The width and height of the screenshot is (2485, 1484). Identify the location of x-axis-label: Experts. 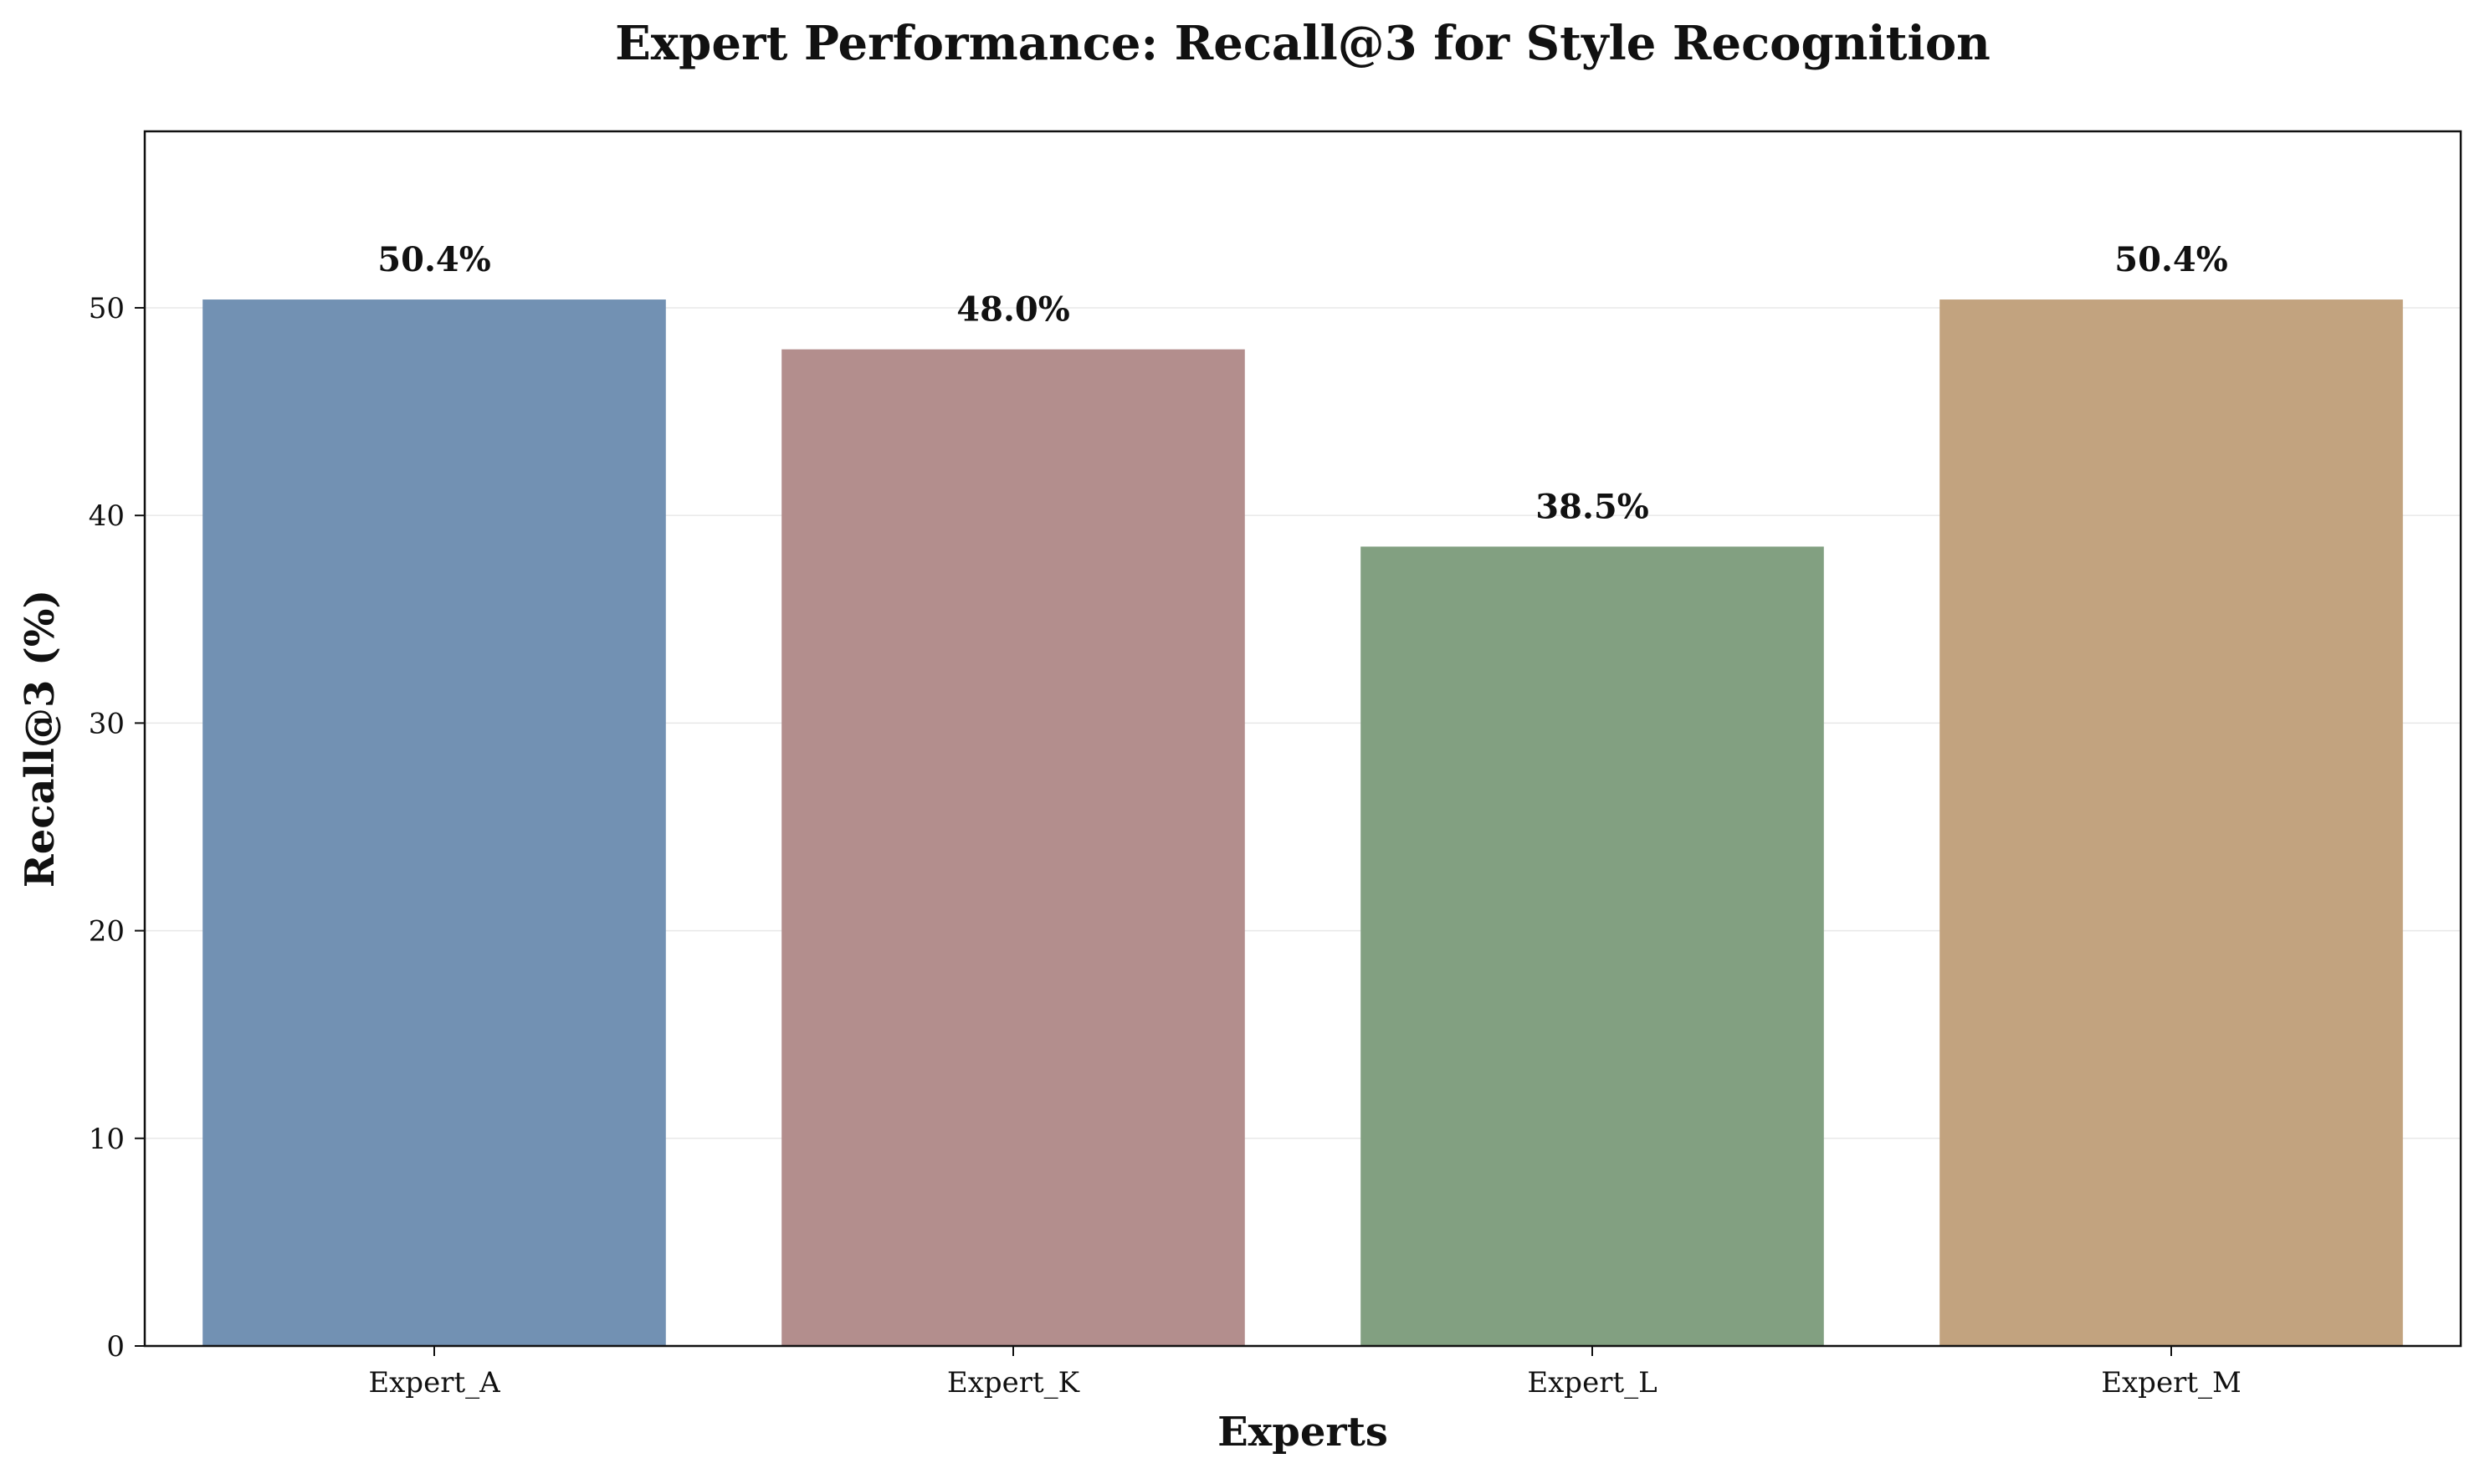
(1303, 1432).